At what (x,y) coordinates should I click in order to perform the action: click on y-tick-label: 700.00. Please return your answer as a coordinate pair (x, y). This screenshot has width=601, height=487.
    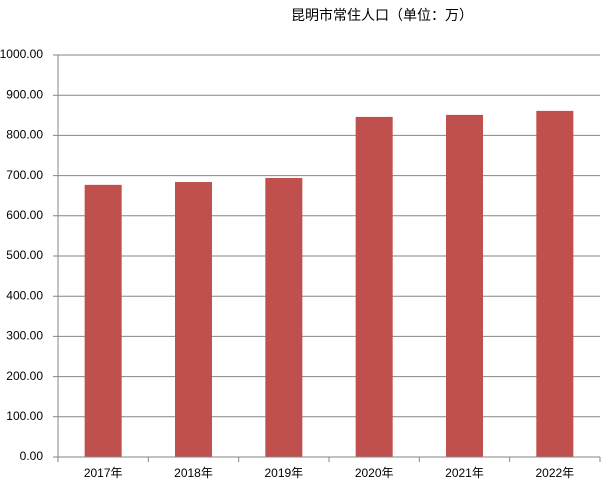
    Looking at the image, I should click on (24, 175).